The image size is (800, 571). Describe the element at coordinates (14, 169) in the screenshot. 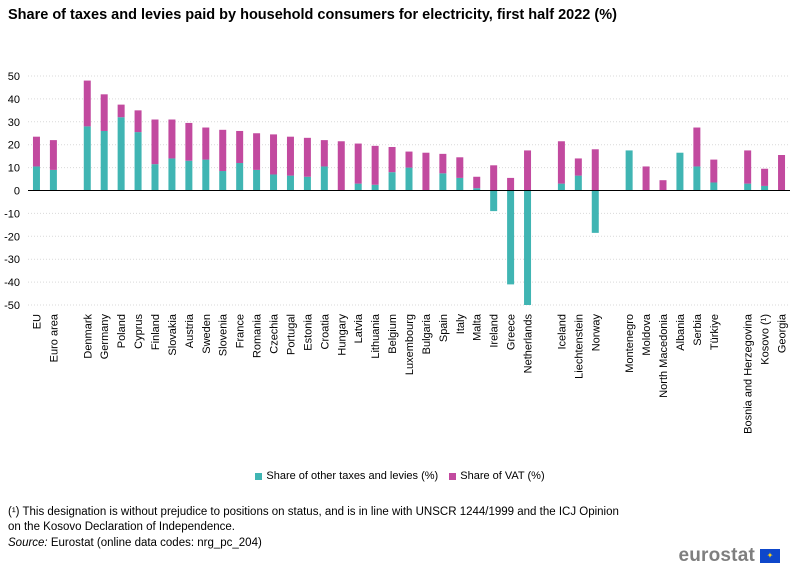

I see `y-tick-label: 10` at that location.